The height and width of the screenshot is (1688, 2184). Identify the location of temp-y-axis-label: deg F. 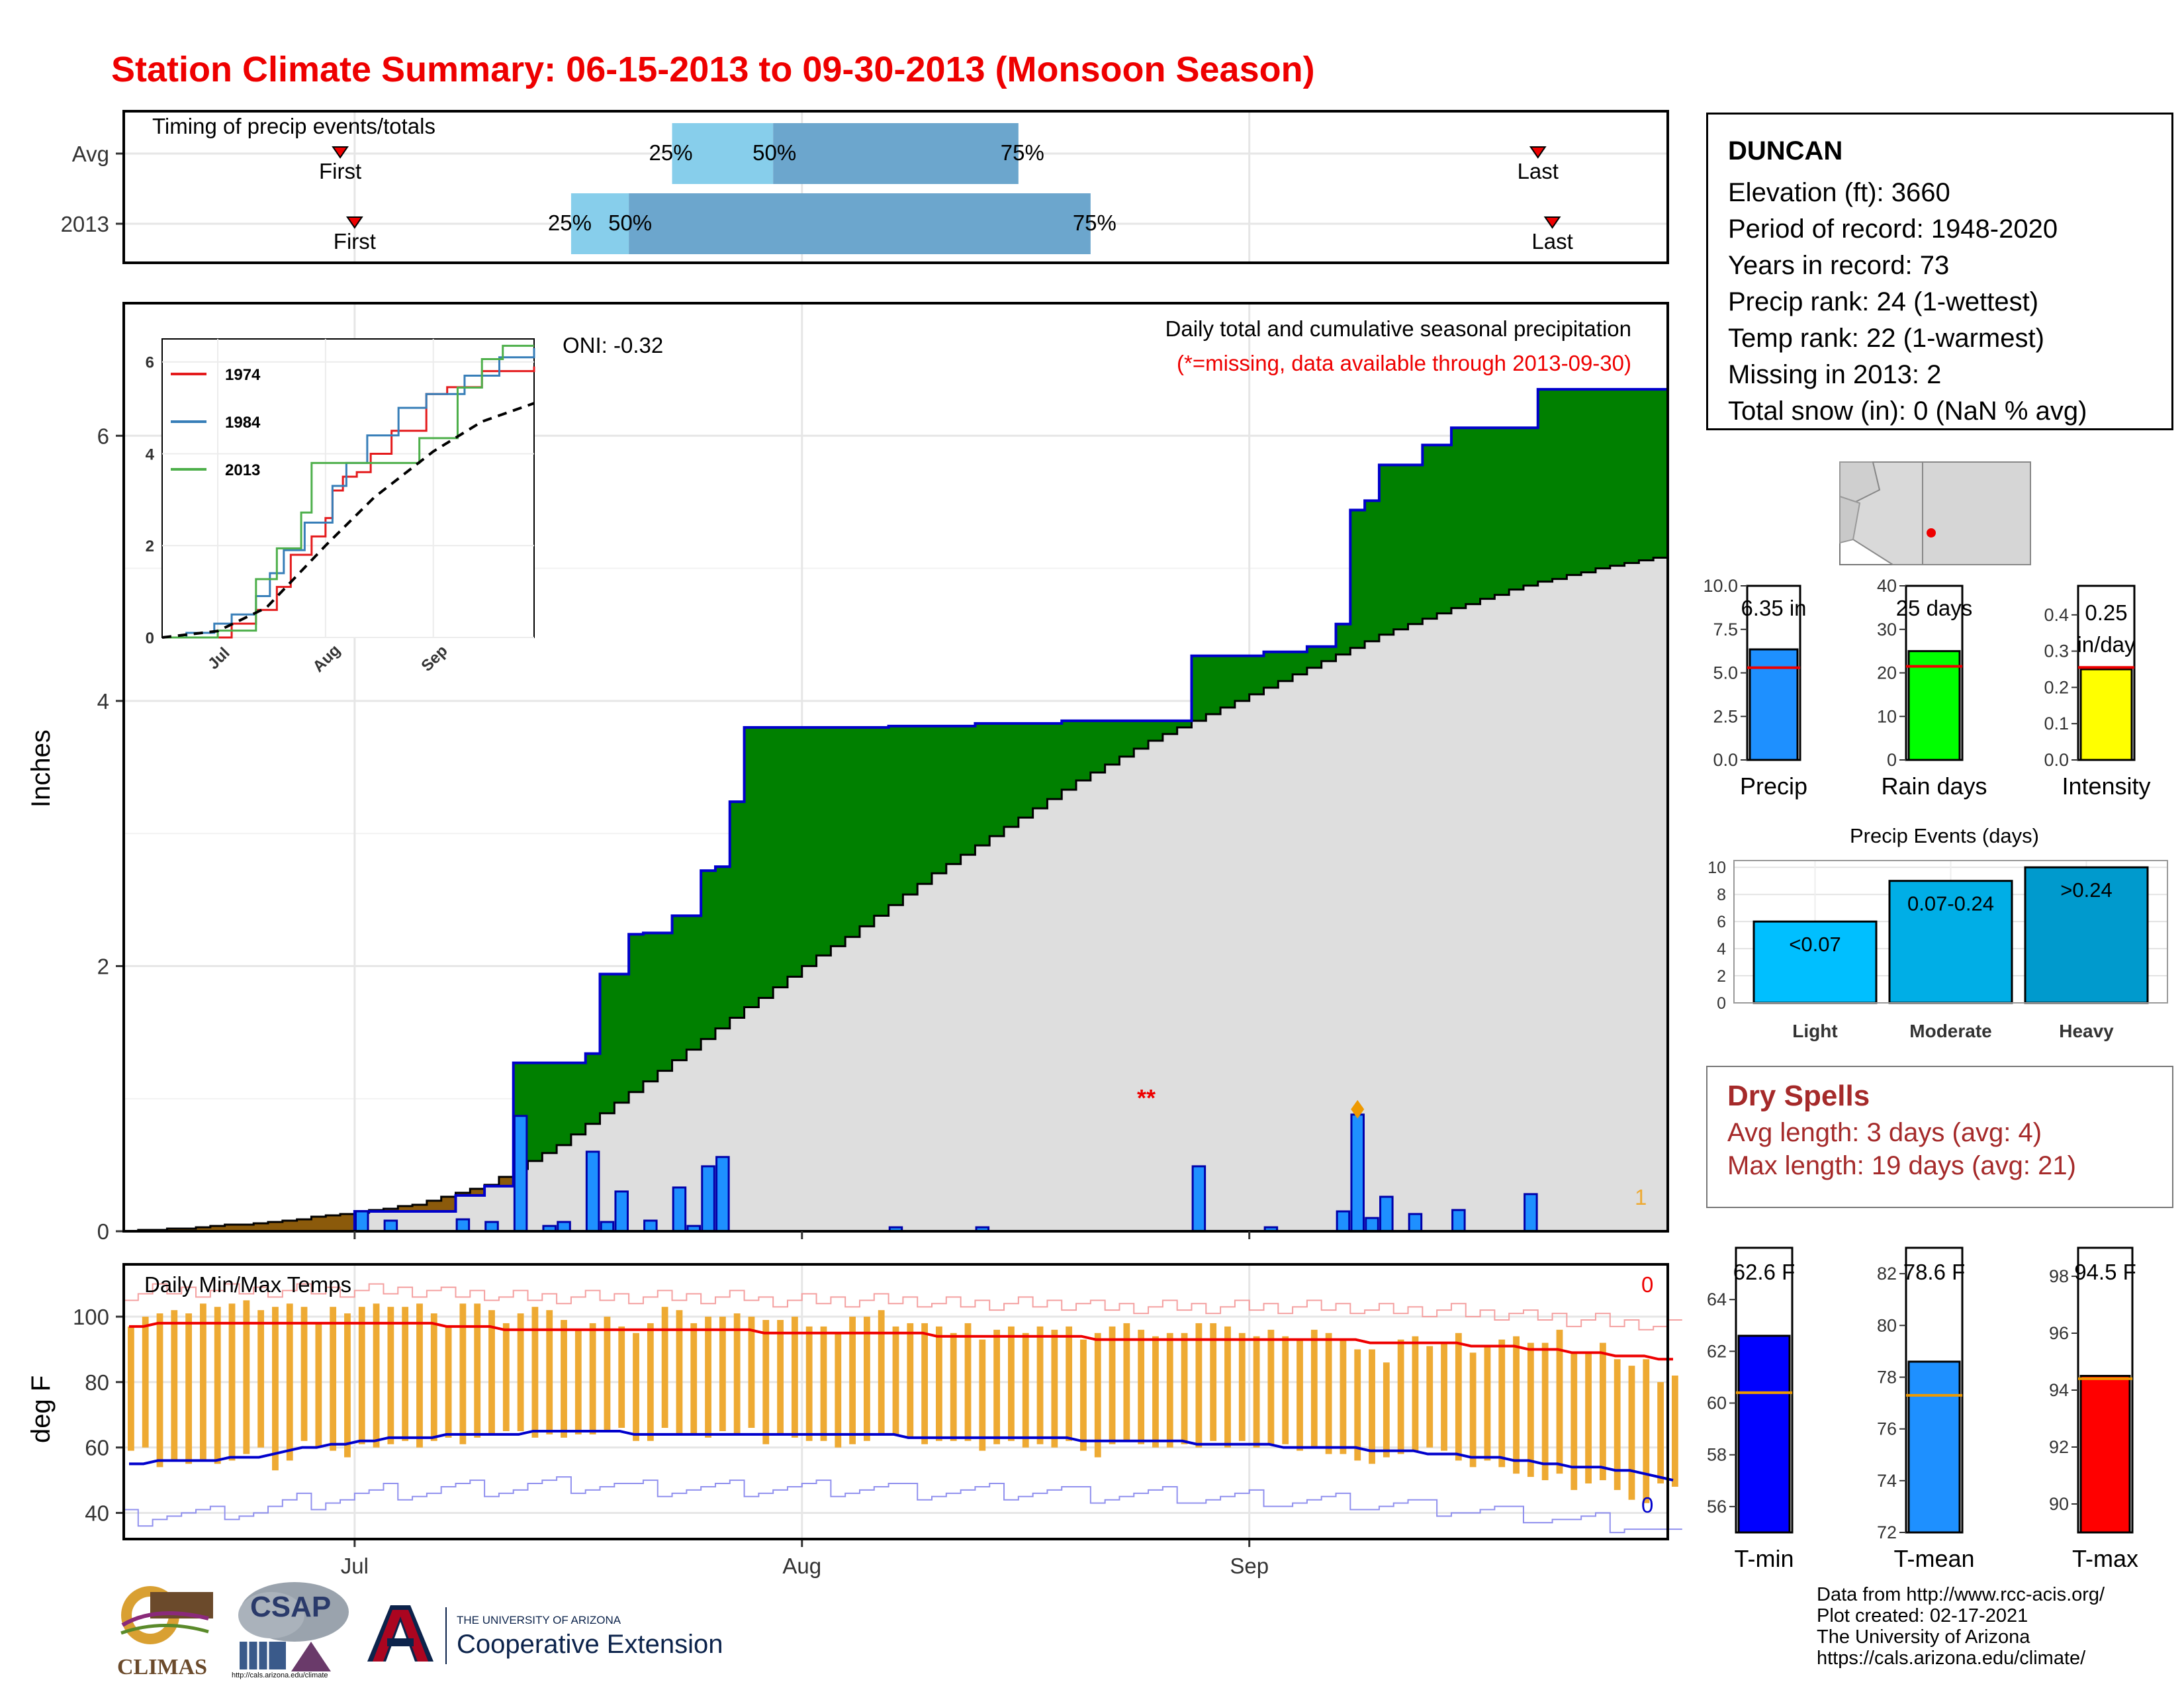
(41, 1409).